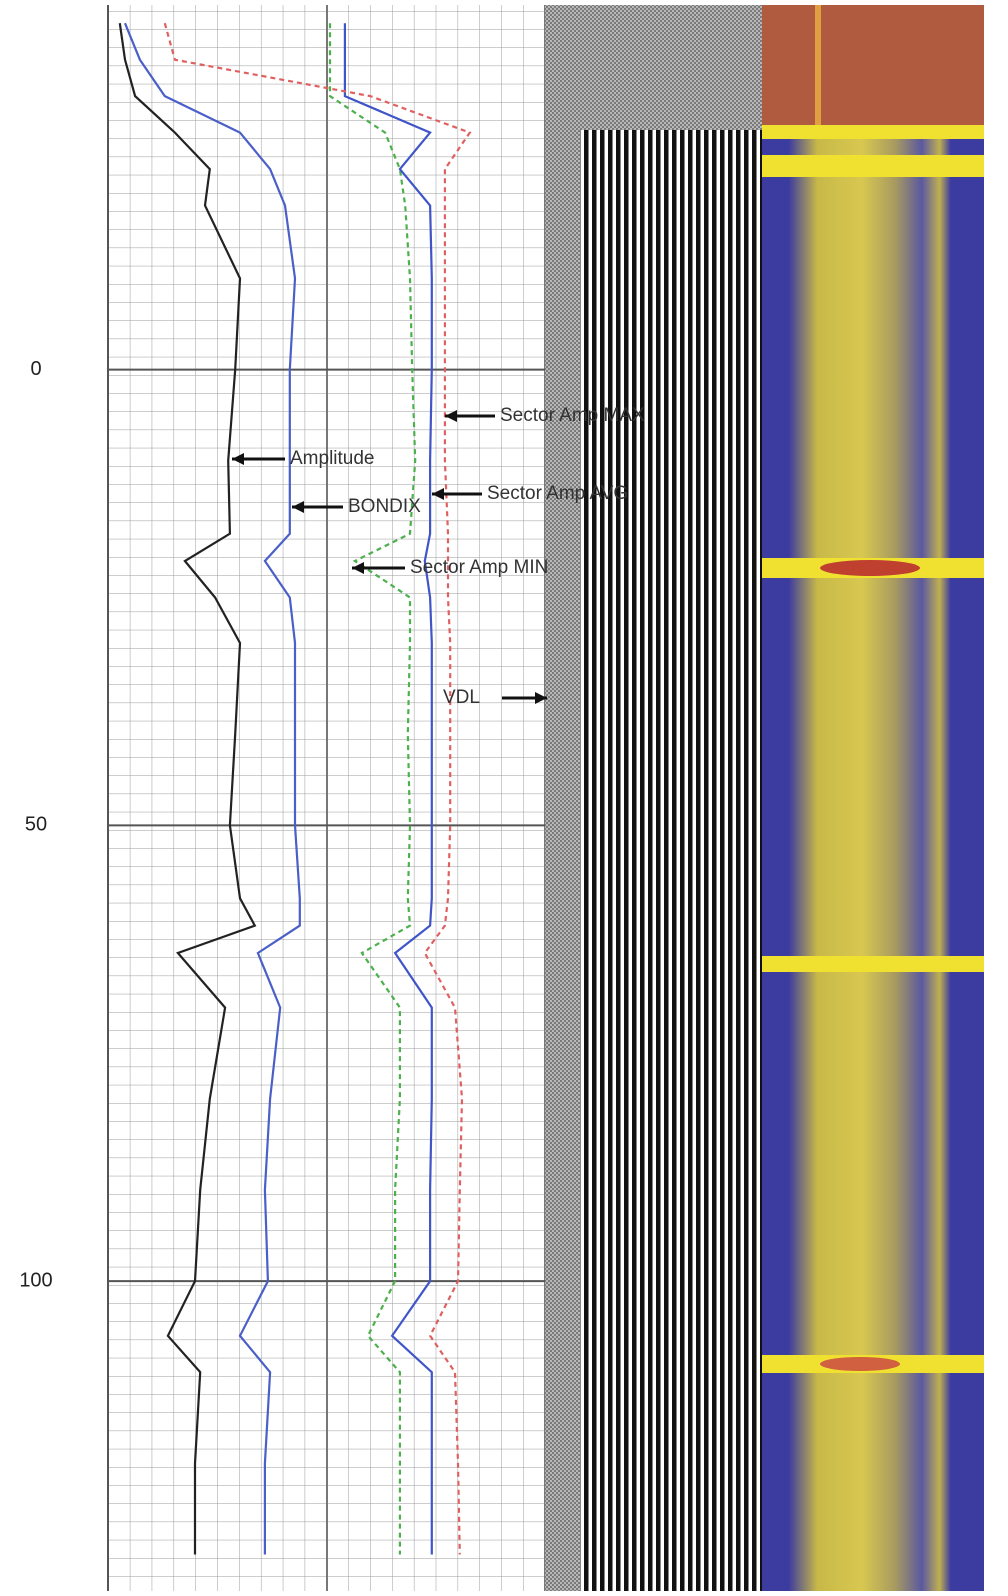 The width and height of the screenshot is (1008, 1596). What do you see at coordinates (35, 1280) in the screenshot?
I see `y-tick-label: 100` at bounding box center [35, 1280].